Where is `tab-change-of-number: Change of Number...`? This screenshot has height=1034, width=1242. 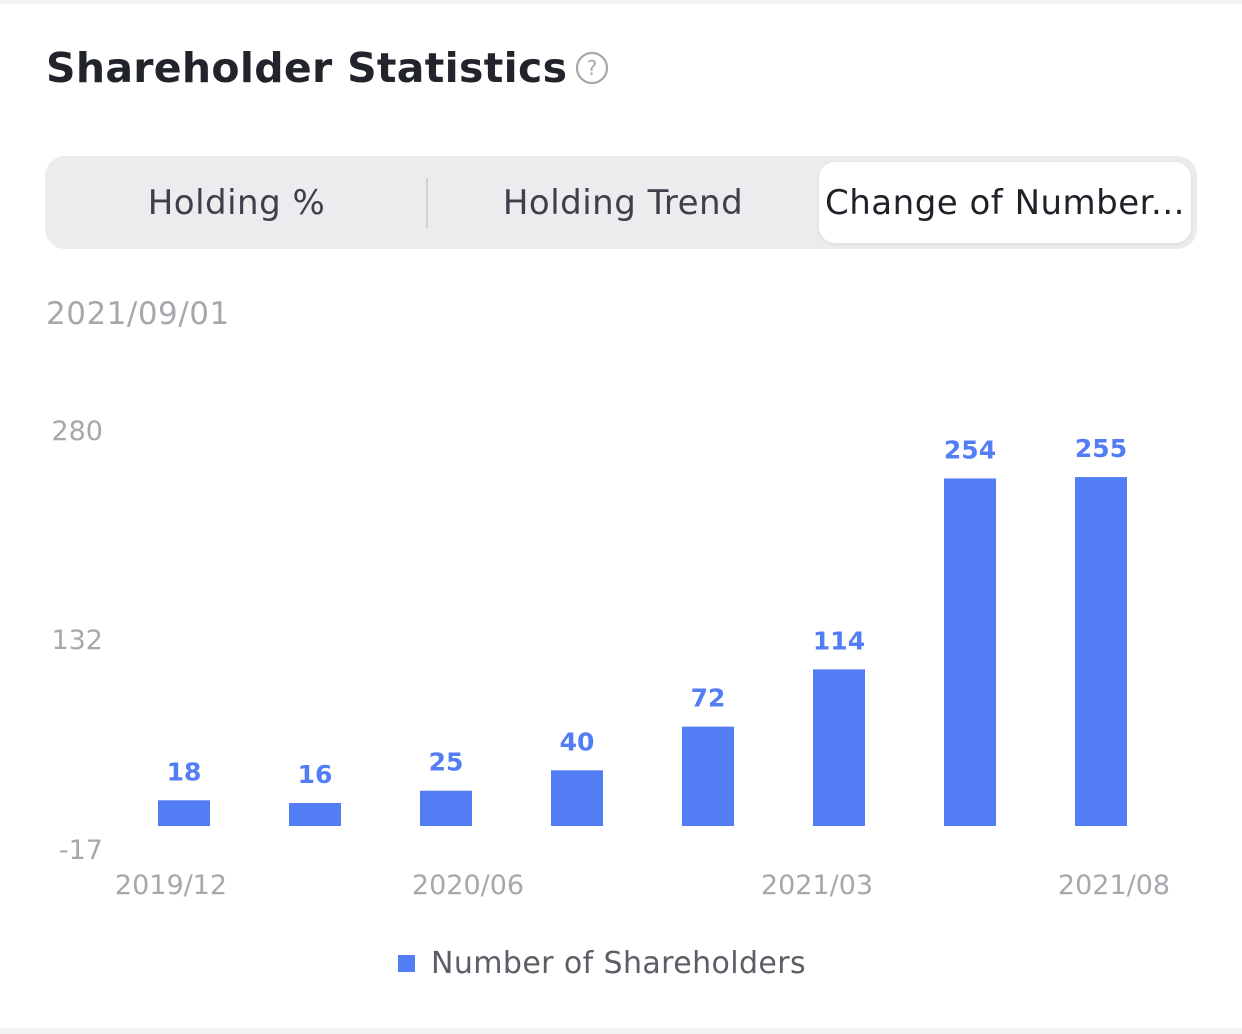
tab-change-of-number: Change of Number... is located at coordinates (1005, 202).